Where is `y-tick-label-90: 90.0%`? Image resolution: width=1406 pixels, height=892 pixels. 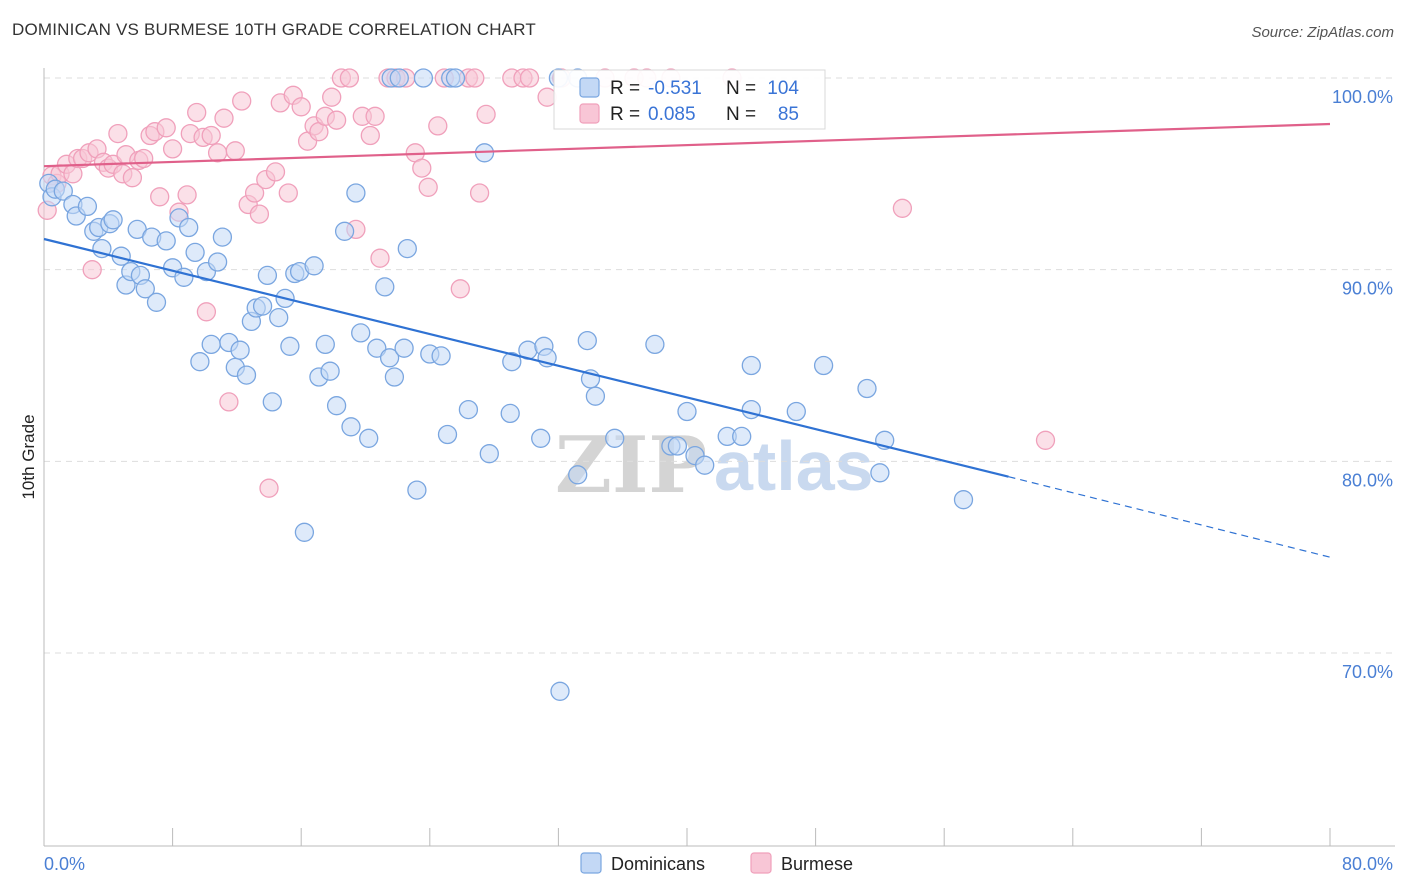
y-tick-label-90: 90.0% is located at coordinates (1367, 289).